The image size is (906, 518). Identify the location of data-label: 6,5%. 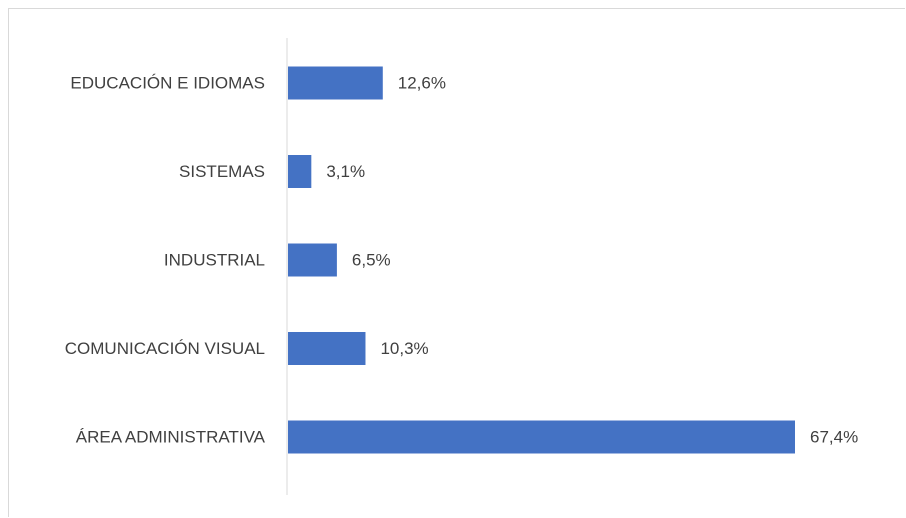
(371, 260).